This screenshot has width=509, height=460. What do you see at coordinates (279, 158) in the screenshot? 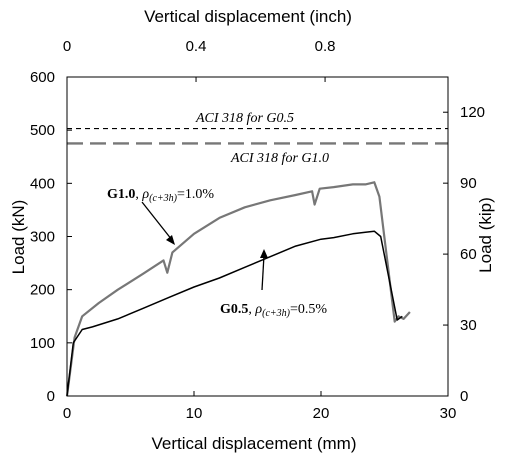
I see `reference-label-g10: ACI 318 for G1.0` at bounding box center [279, 158].